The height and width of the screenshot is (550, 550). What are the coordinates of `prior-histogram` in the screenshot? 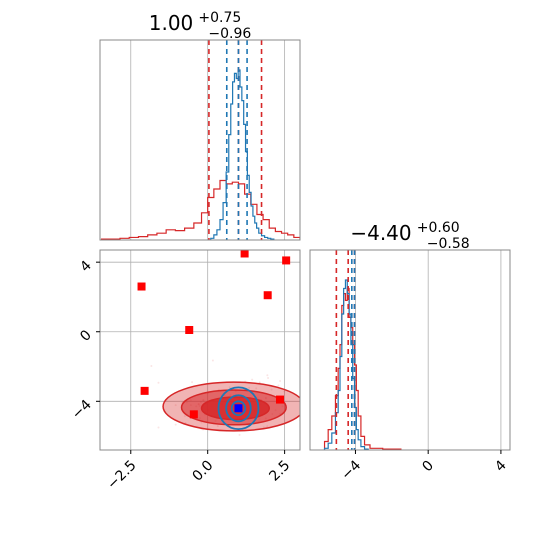 It's located at (200, 209).